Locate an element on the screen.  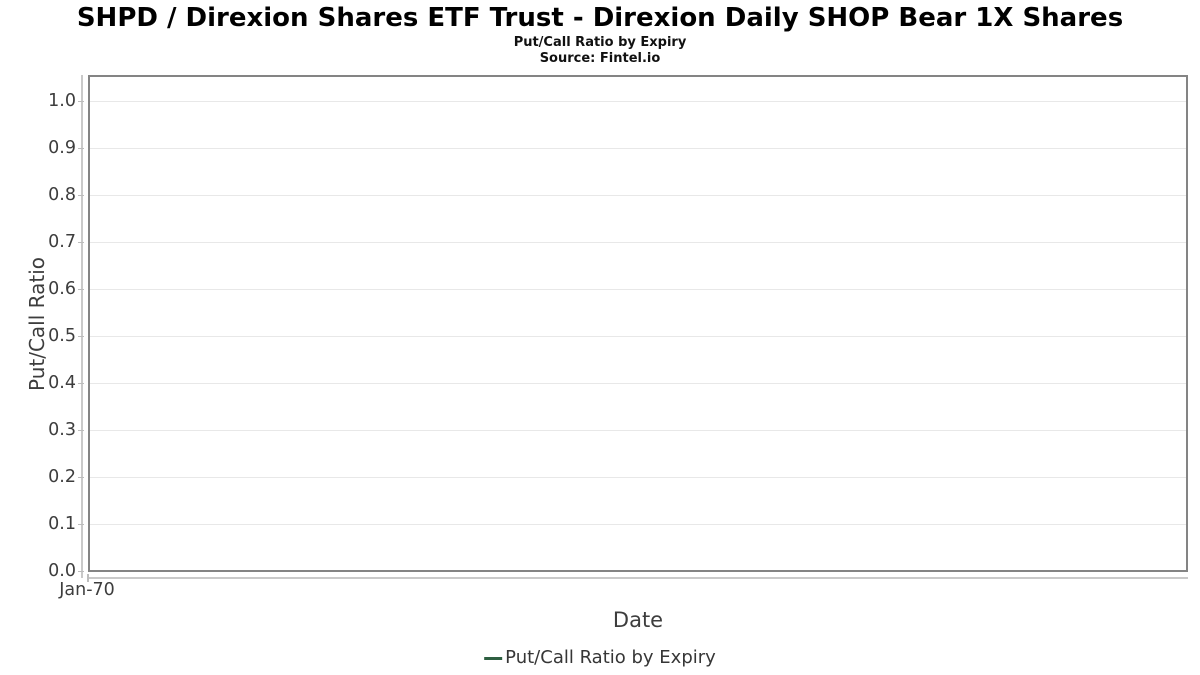
x-axis-tick is located at coordinates (88, 577).